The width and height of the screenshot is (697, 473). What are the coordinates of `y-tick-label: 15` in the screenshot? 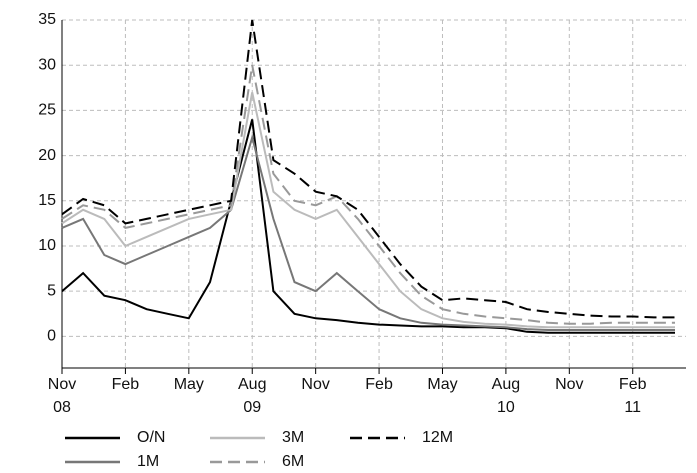 It's located at (47, 200).